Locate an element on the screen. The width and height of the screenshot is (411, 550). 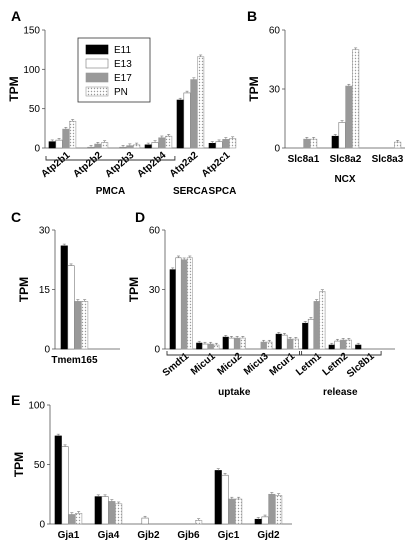
x-tick-label: Gja4 is located at coordinates (109, 535).